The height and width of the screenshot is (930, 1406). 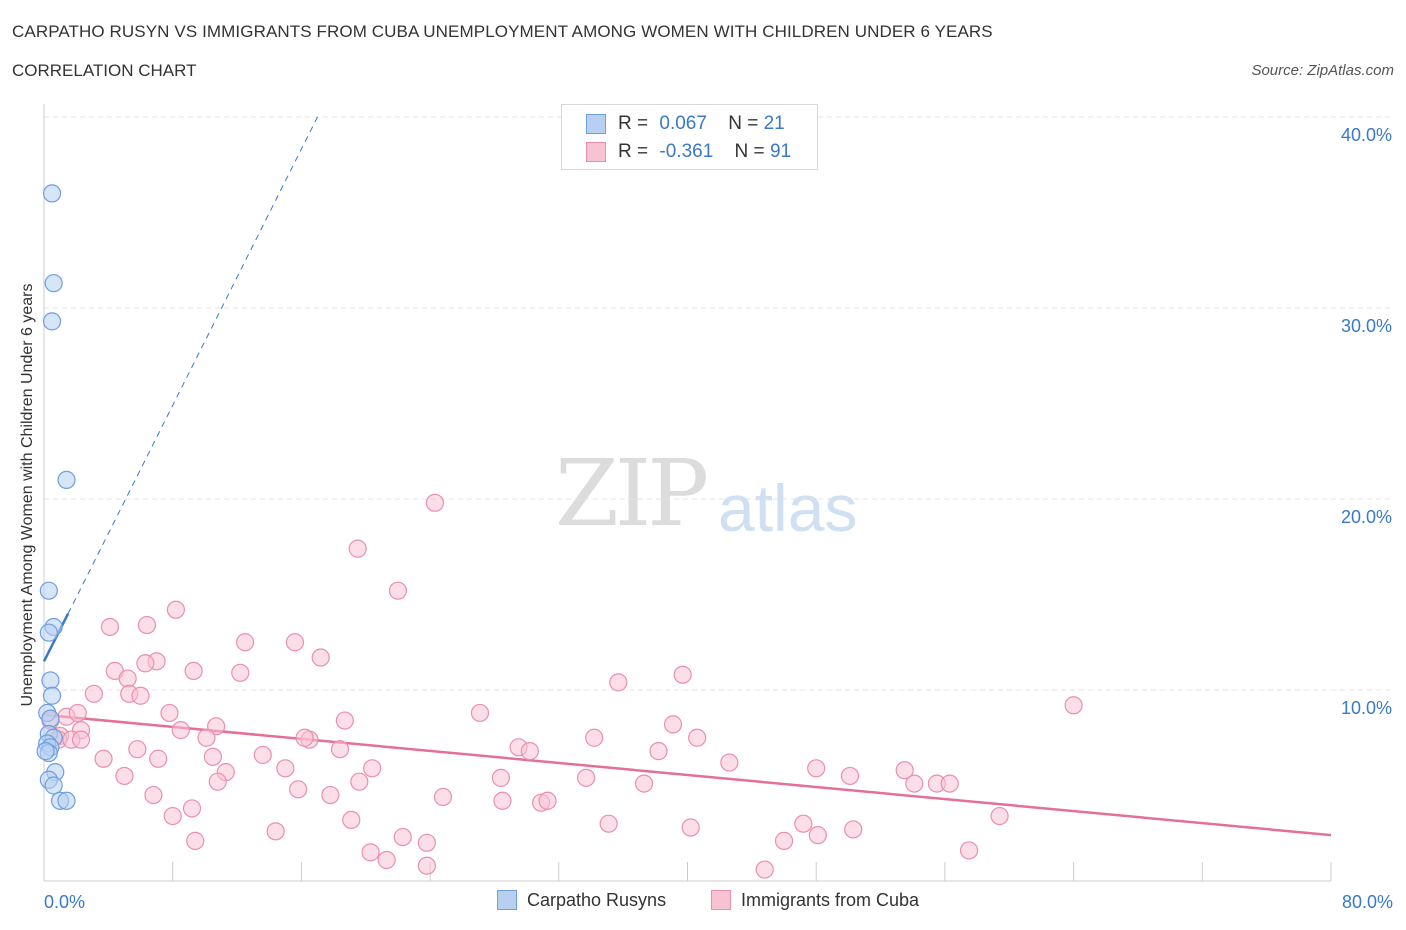 I want to click on watermark-zip: ZIP, so click(x=632, y=493).